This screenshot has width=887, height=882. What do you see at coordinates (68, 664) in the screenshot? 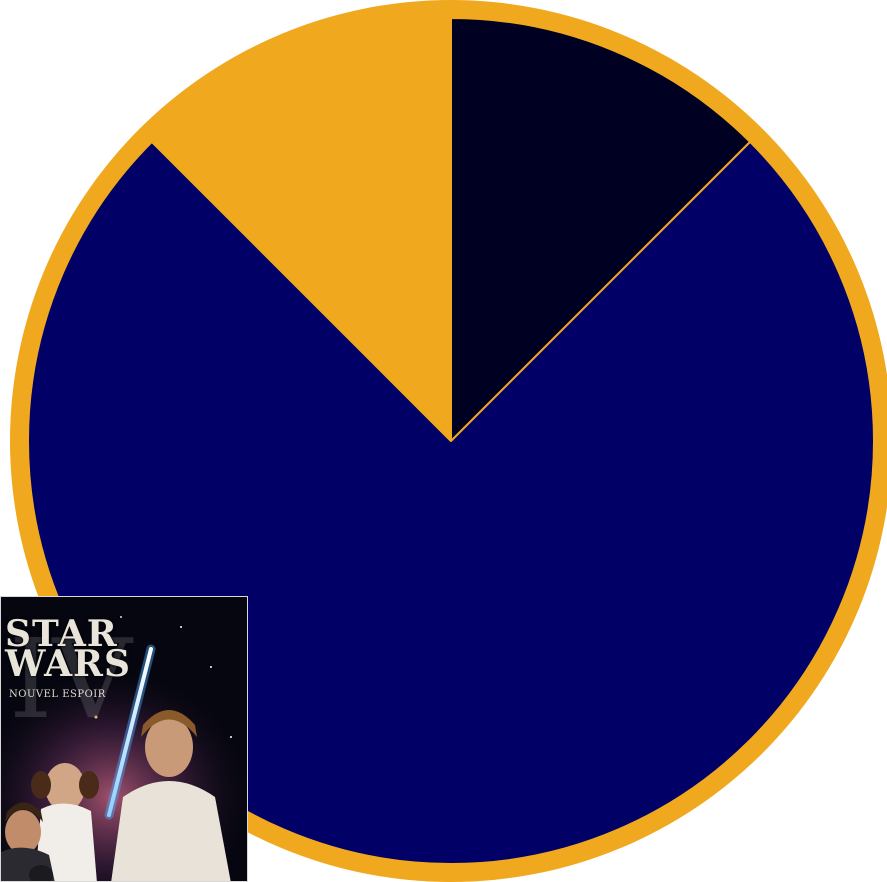
I see `poster-title-line2: WARS` at bounding box center [68, 664].